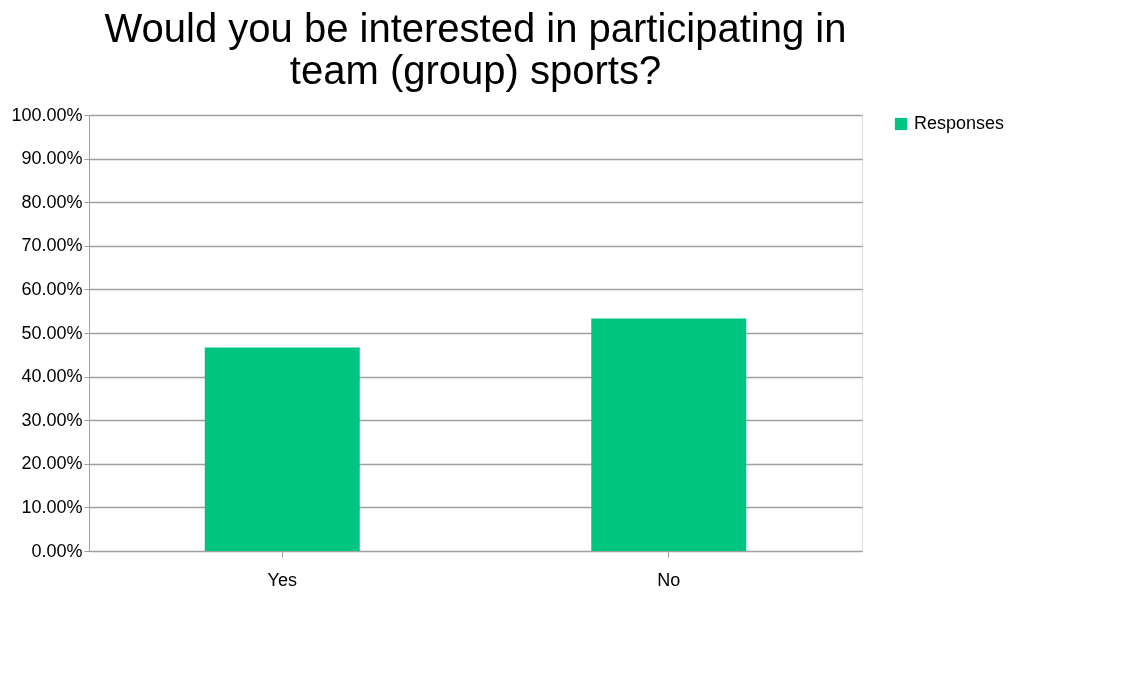 This screenshot has height=686, width=1135. Describe the element at coordinates (52, 463) in the screenshot. I see `y-tick-label: 20.00%` at that location.